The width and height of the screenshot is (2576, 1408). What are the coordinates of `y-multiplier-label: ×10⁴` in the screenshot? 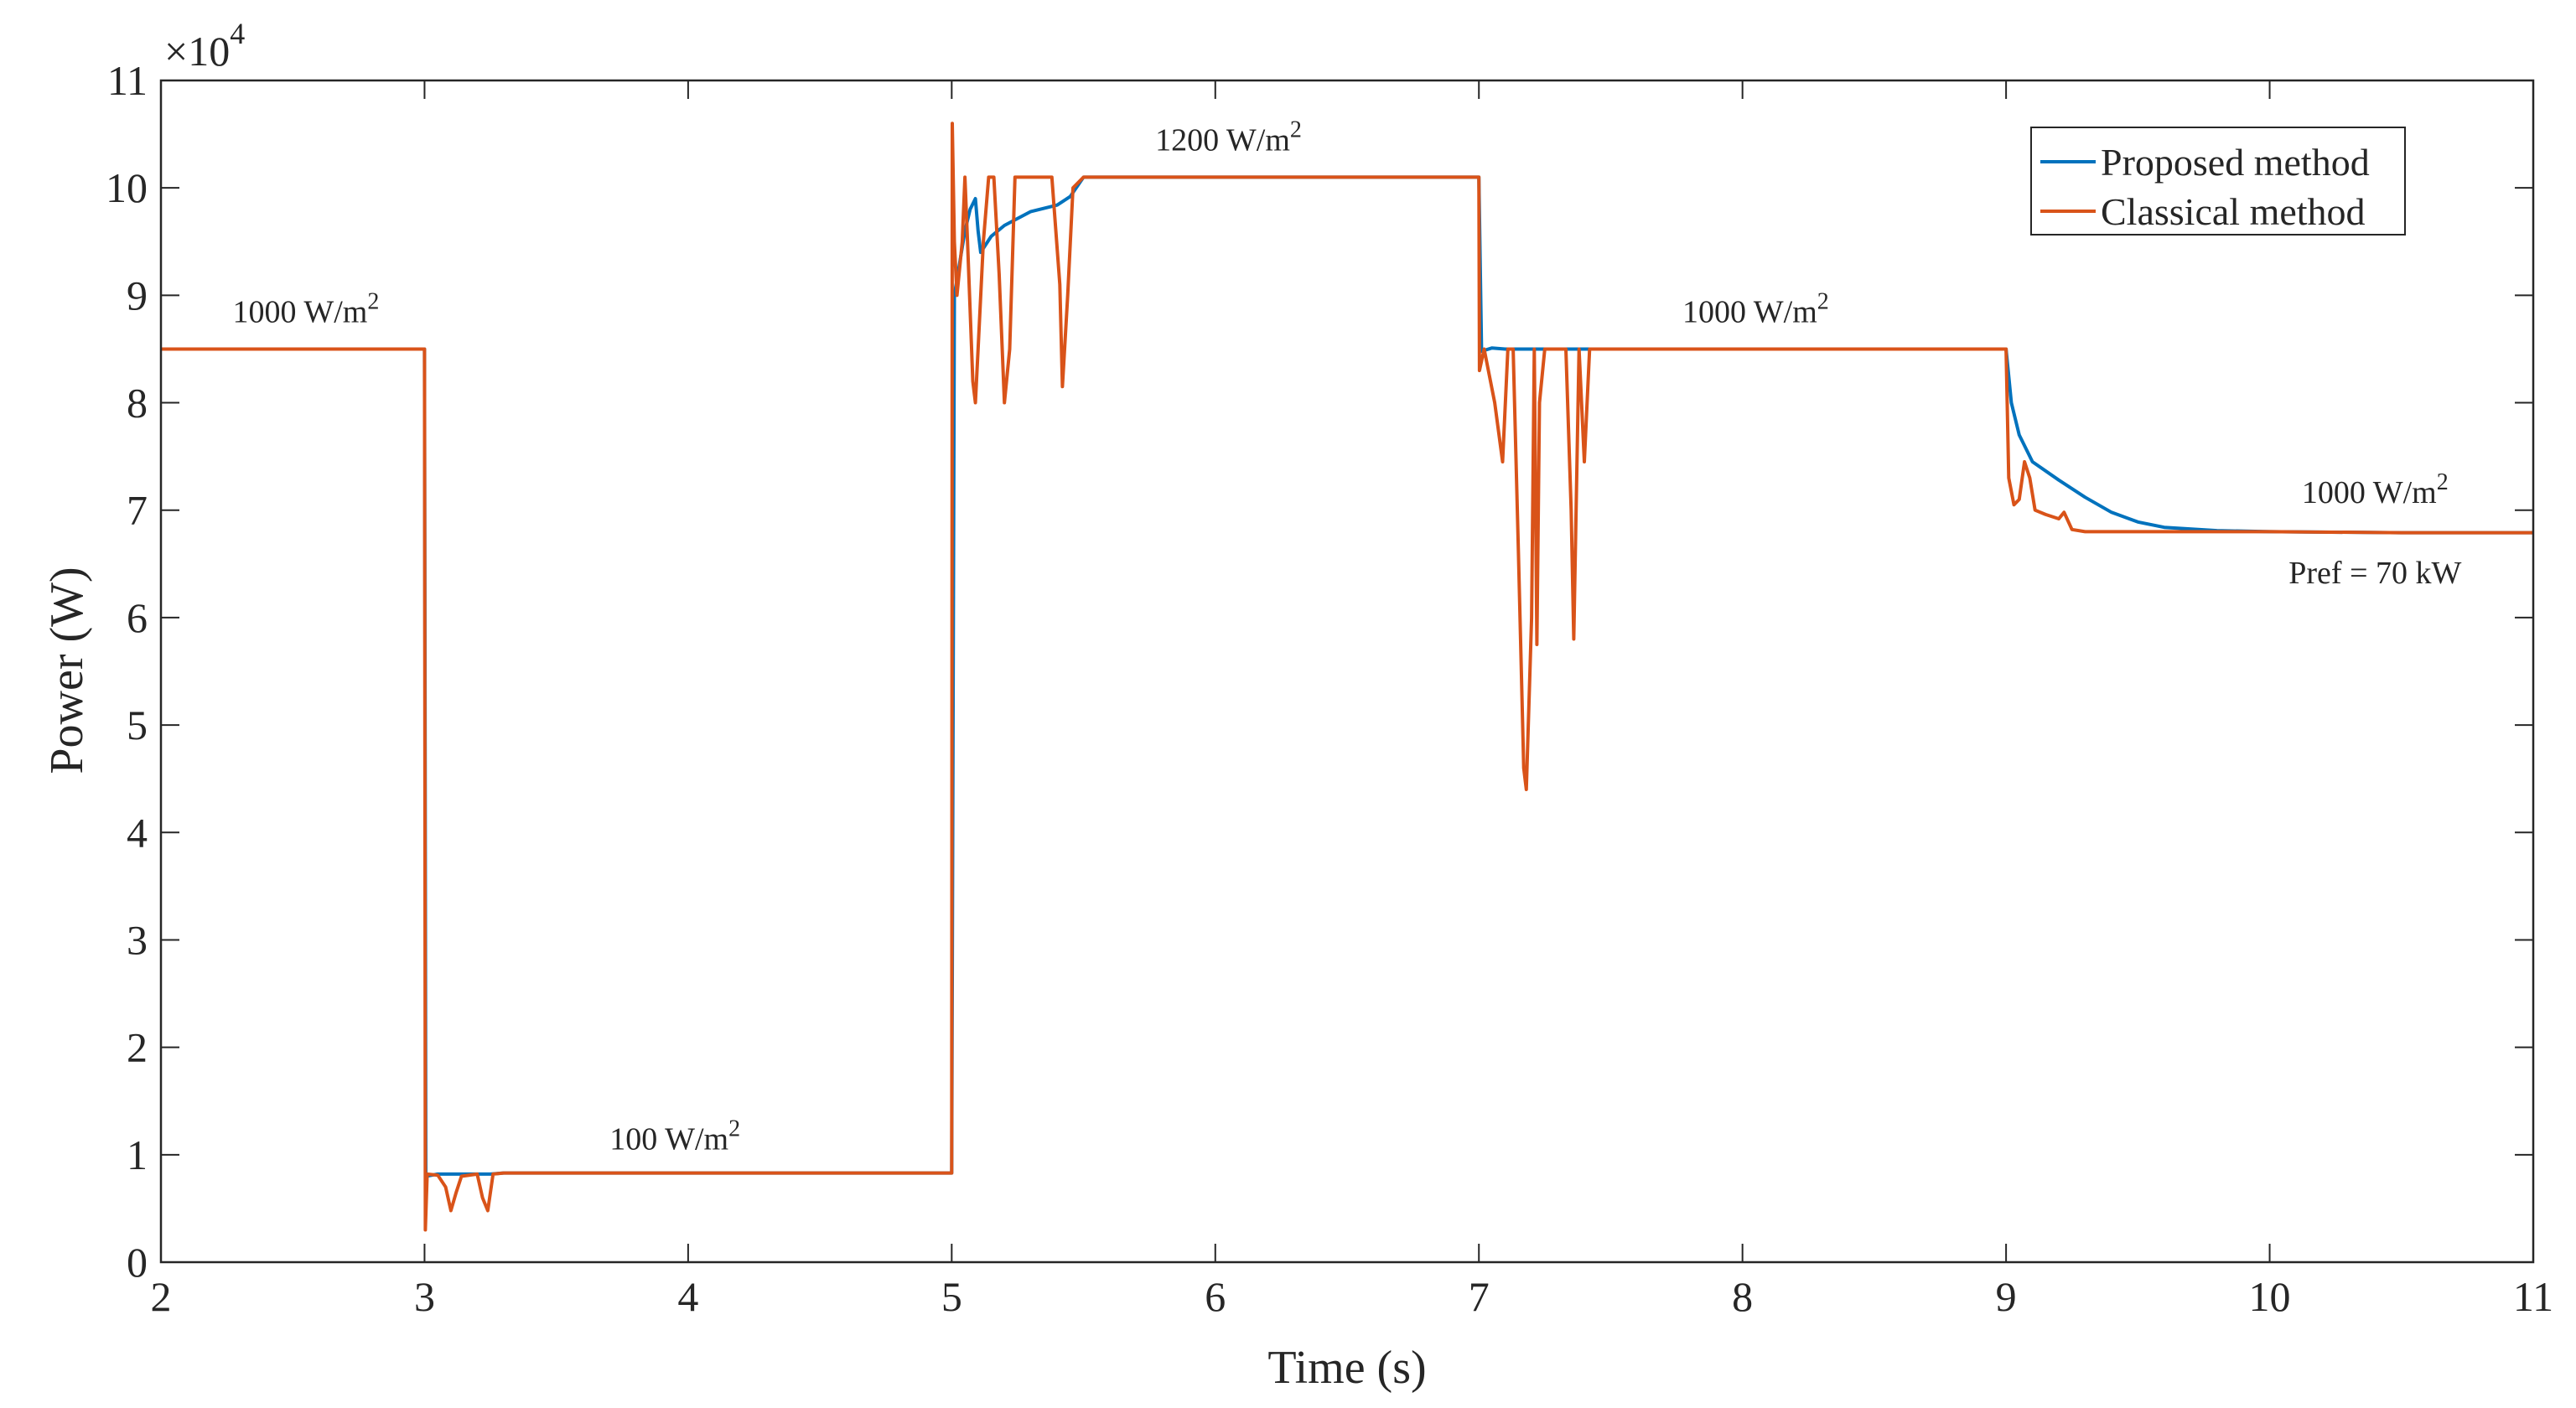 It's located at (204, 46).